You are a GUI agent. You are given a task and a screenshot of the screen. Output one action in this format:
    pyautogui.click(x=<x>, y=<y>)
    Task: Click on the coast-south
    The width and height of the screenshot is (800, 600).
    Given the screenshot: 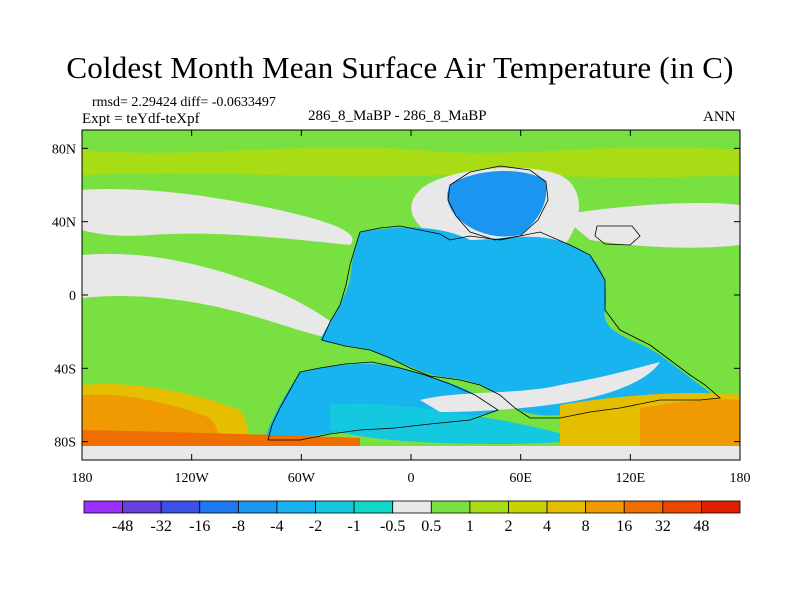 What is the action you would take?
    pyautogui.click(x=383, y=401)
    